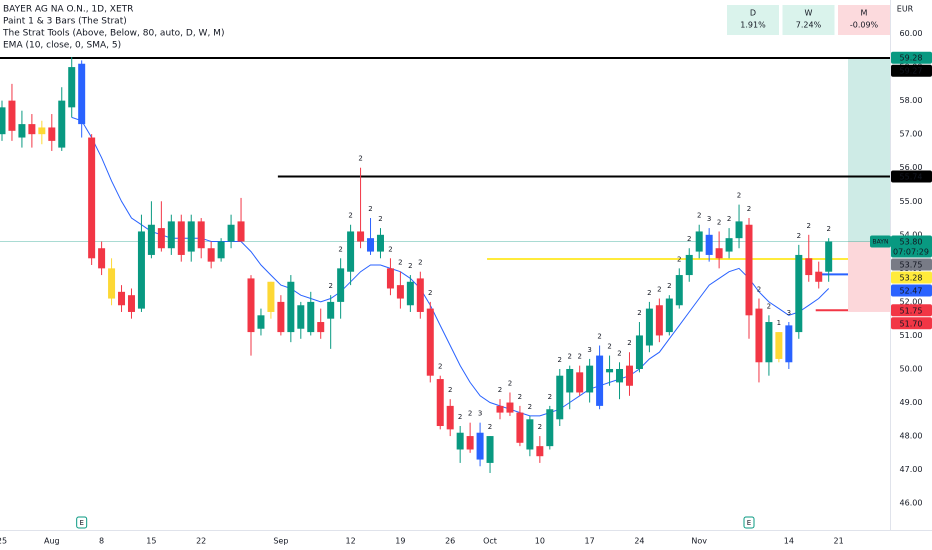 The width and height of the screenshot is (932, 550). I want to click on price-tag-label: 53.28, so click(911, 278).